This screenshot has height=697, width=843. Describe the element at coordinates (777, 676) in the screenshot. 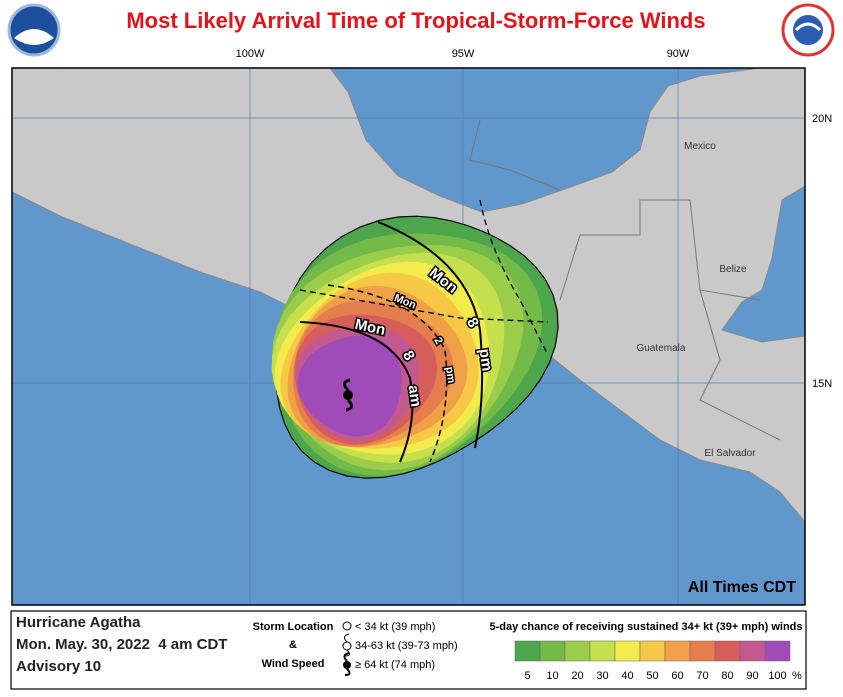

I see `scale-label: 100` at that location.